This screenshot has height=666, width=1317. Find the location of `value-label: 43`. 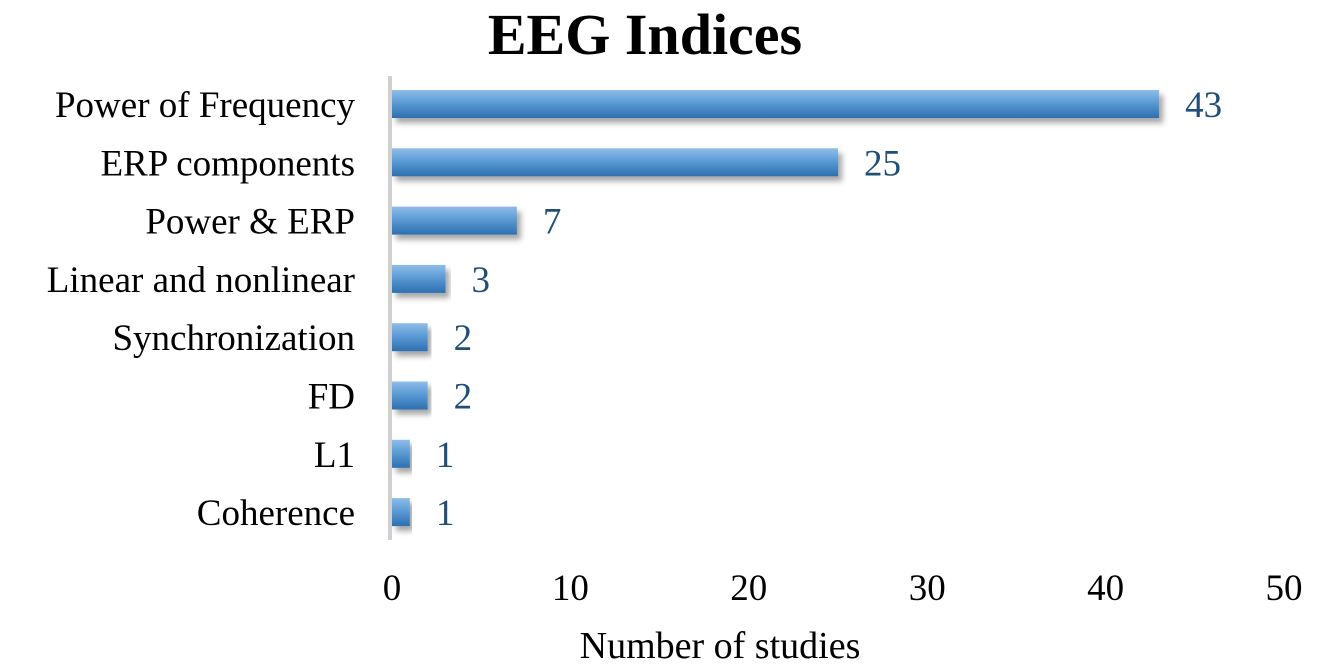

value-label: 43 is located at coordinates (1203, 105).